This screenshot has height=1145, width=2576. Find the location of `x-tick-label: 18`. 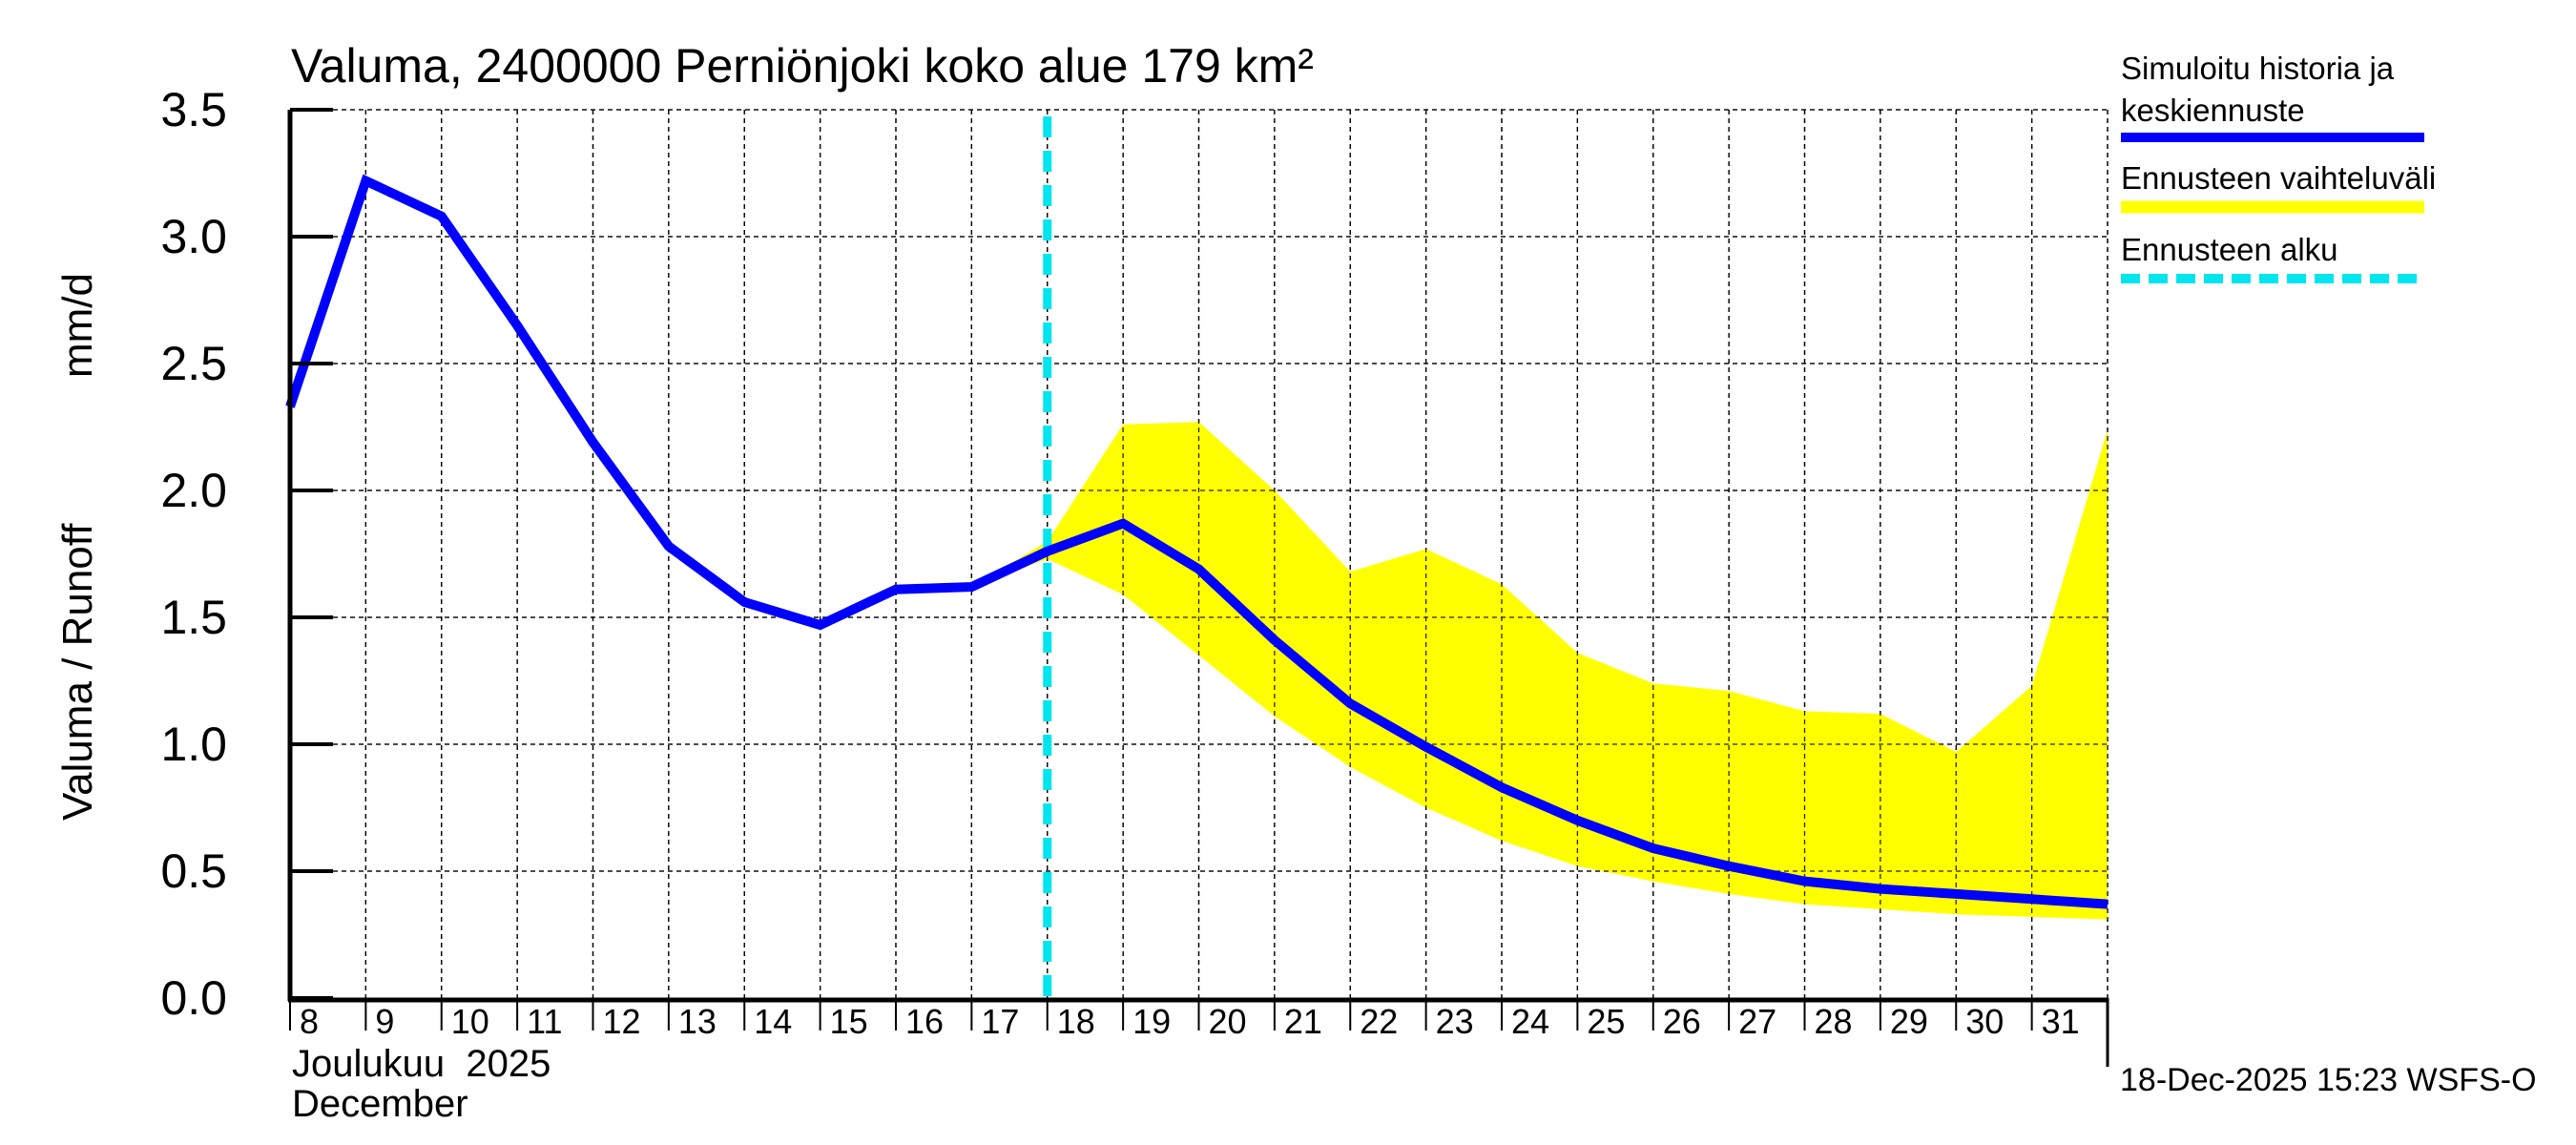

x-tick-label: 18 is located at coordinates (1076, 1022).